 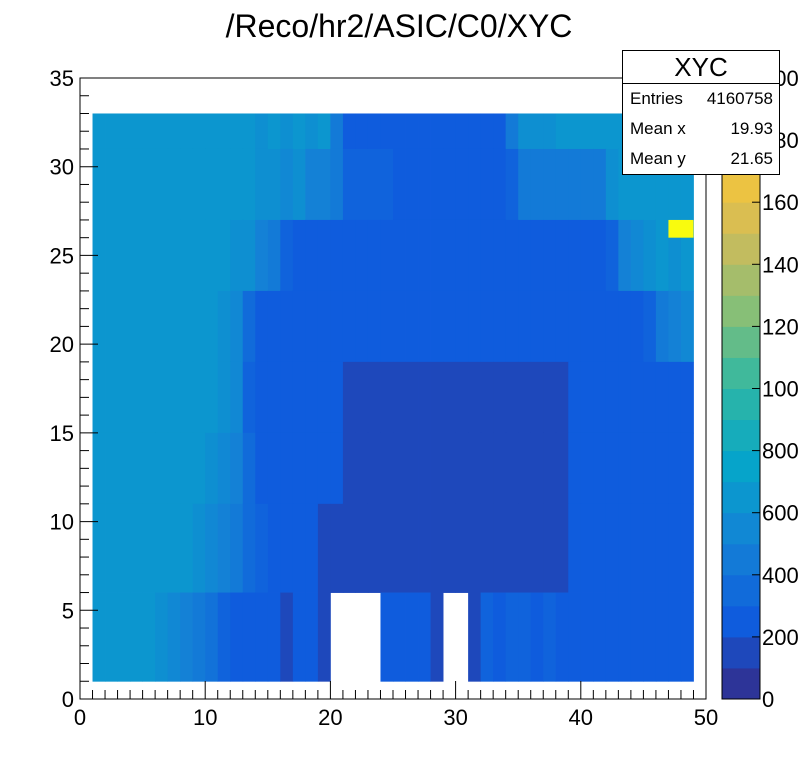 What do you see at coordinates (399, 26) in the screenshot?
I see `chart-title: /Reco/hr2/ASIC/C0/XYC` at bounding box center [399, 26].